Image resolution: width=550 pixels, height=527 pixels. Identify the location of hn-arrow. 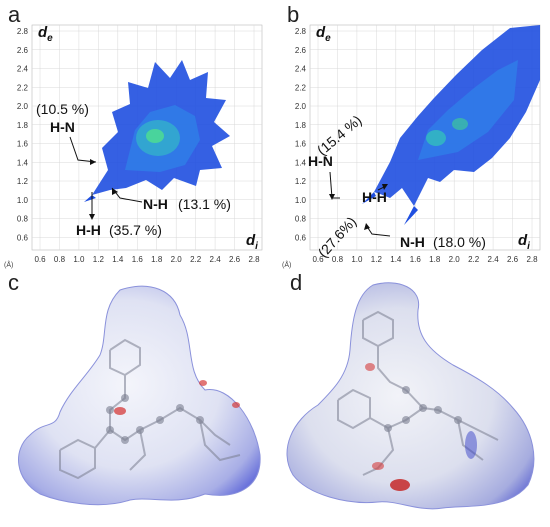
(331, 185).